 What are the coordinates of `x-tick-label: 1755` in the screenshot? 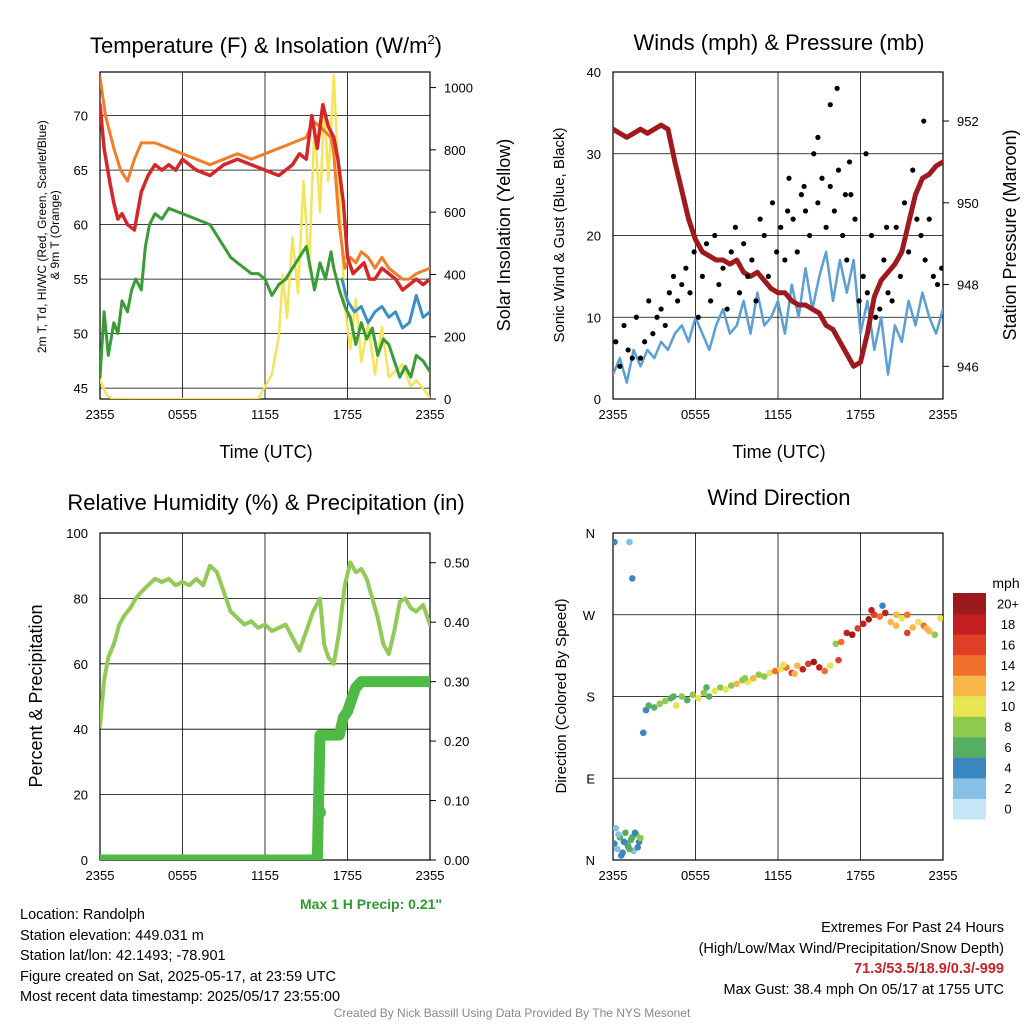 It's located at (860, 414).